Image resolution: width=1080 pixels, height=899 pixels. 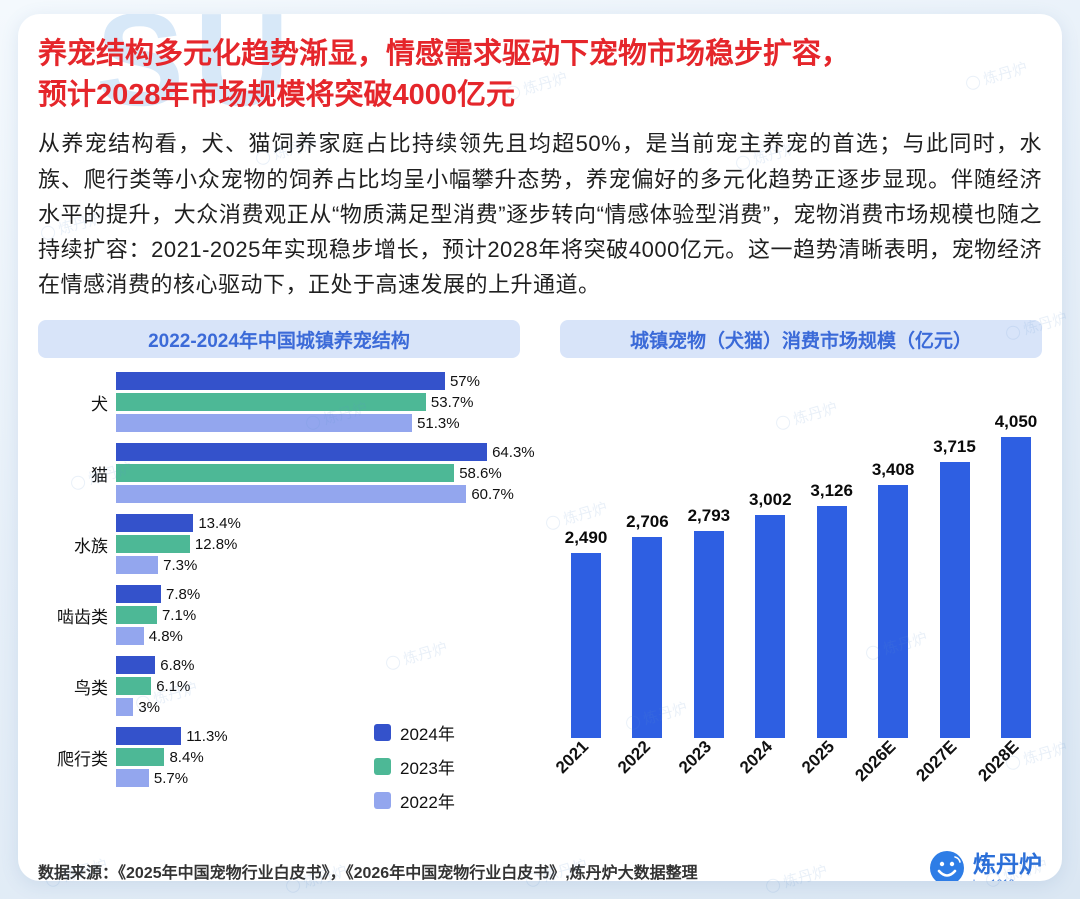 What do you see at coordinates (318, 636) in the screenshot?
I see `bar-row: 4.8%` at bounding box center [318, 636].